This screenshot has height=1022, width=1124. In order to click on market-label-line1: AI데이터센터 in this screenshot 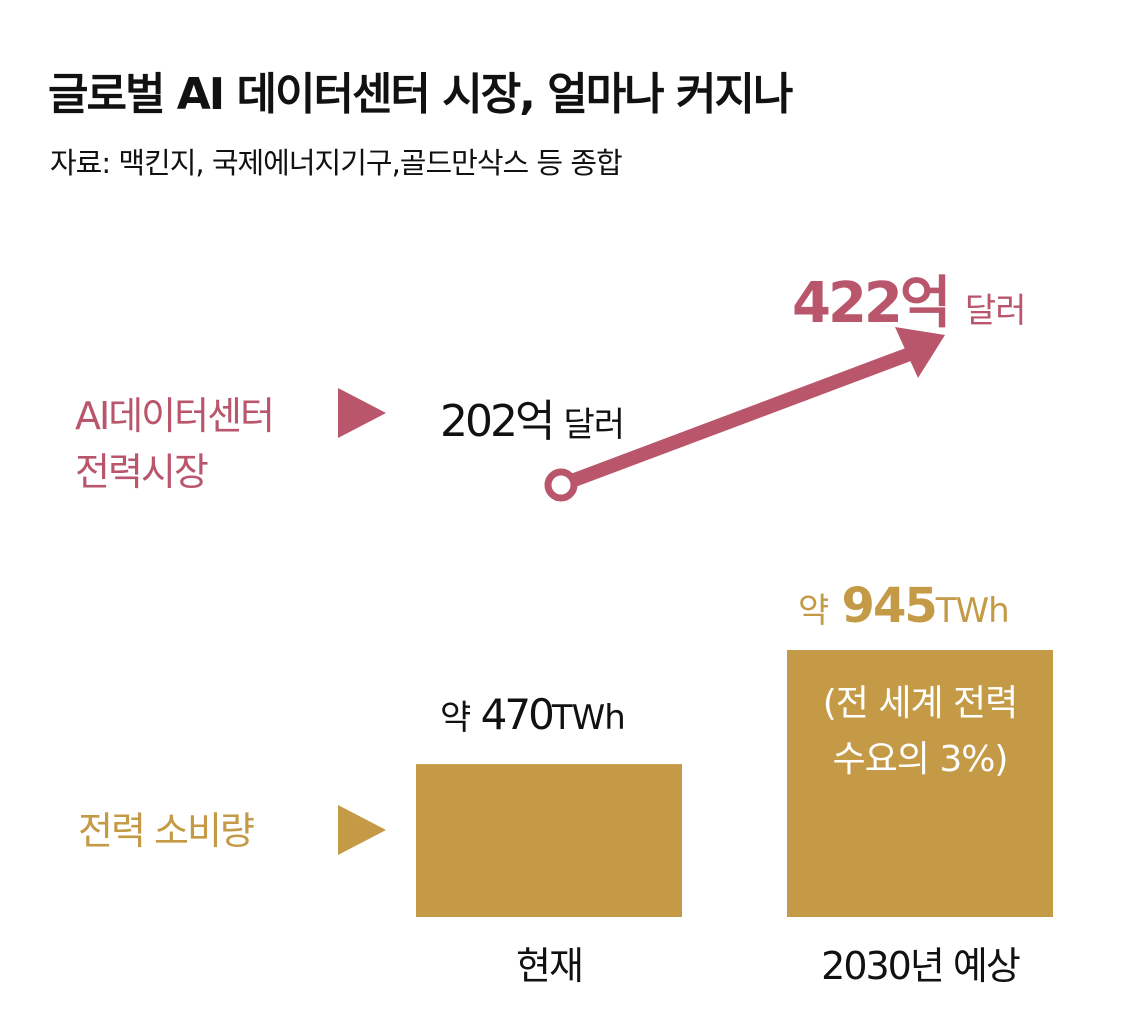, I will do `click(175, 416)`.